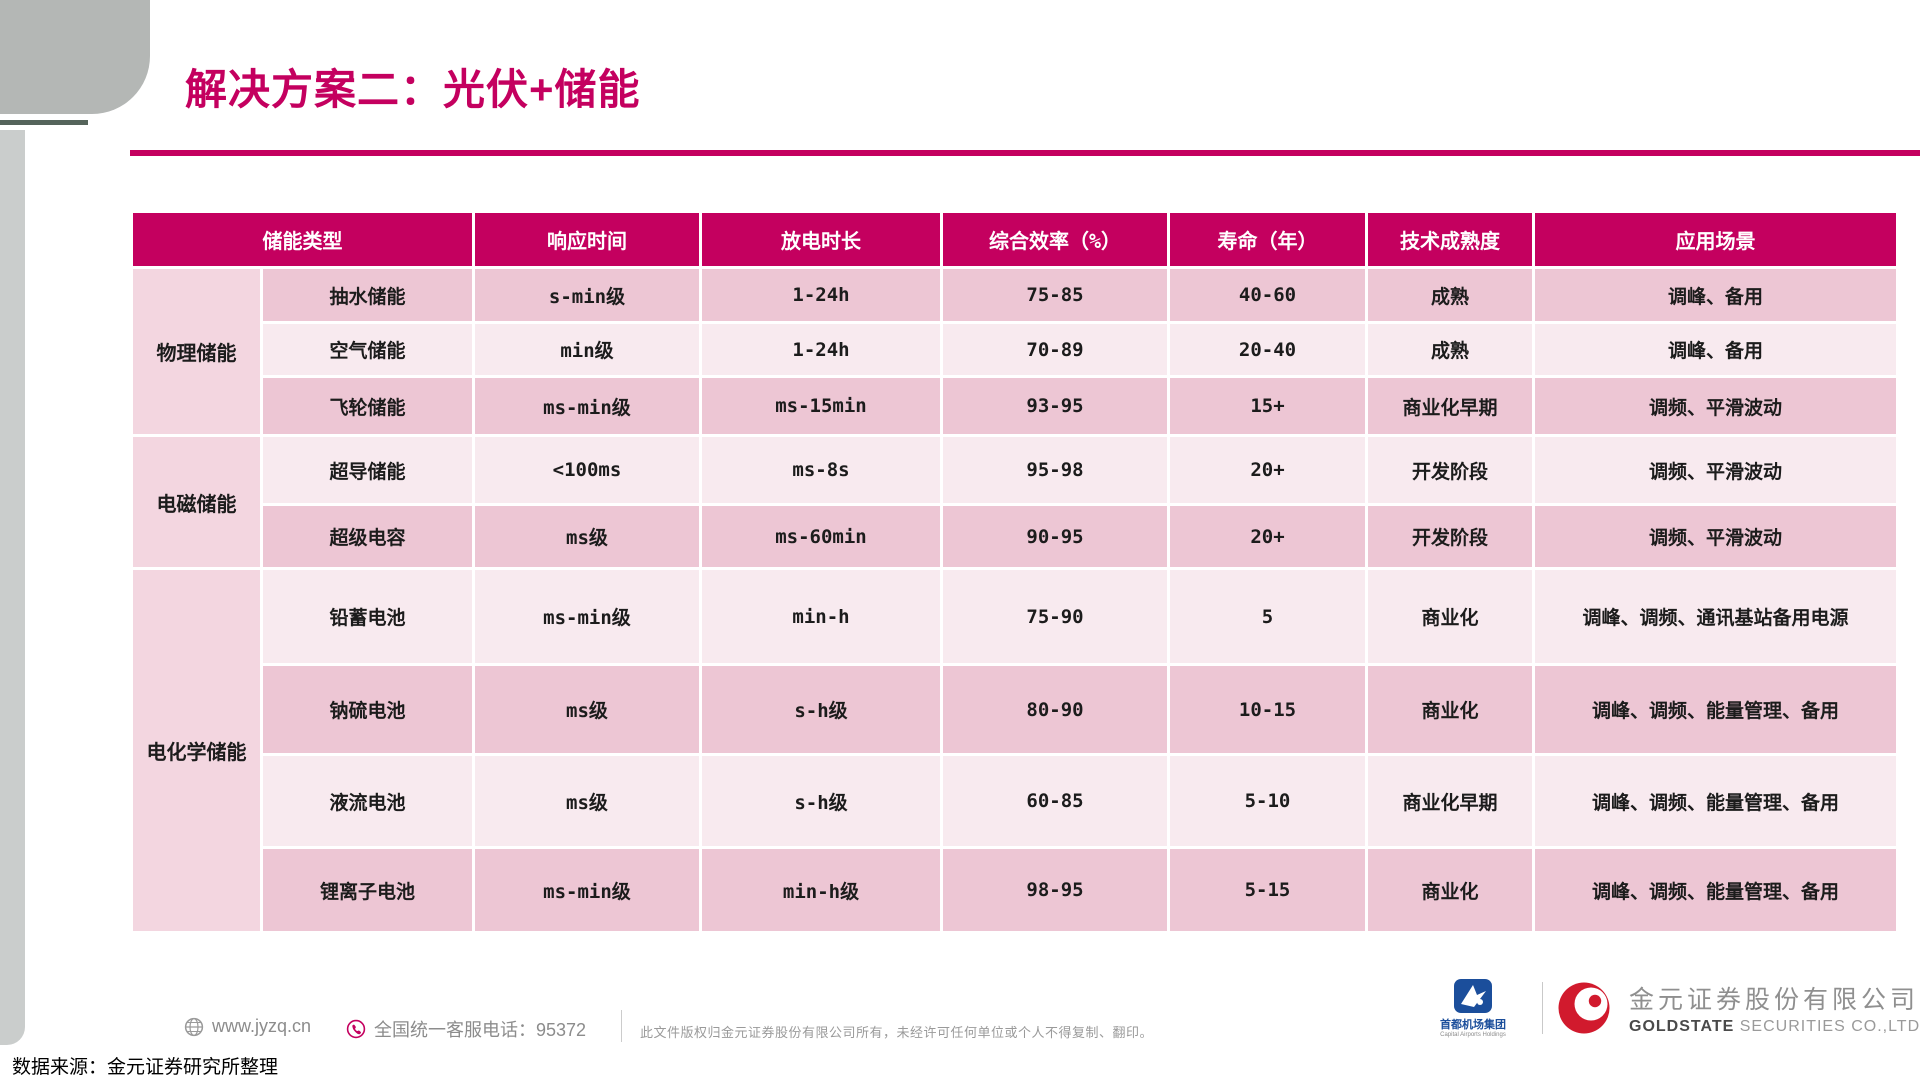 This screenshot has height=1080, width=1920. Describe the element at coordinates (1450, 239) in the screenshot. I see `header-maturity: 技术成熟度` at that location.